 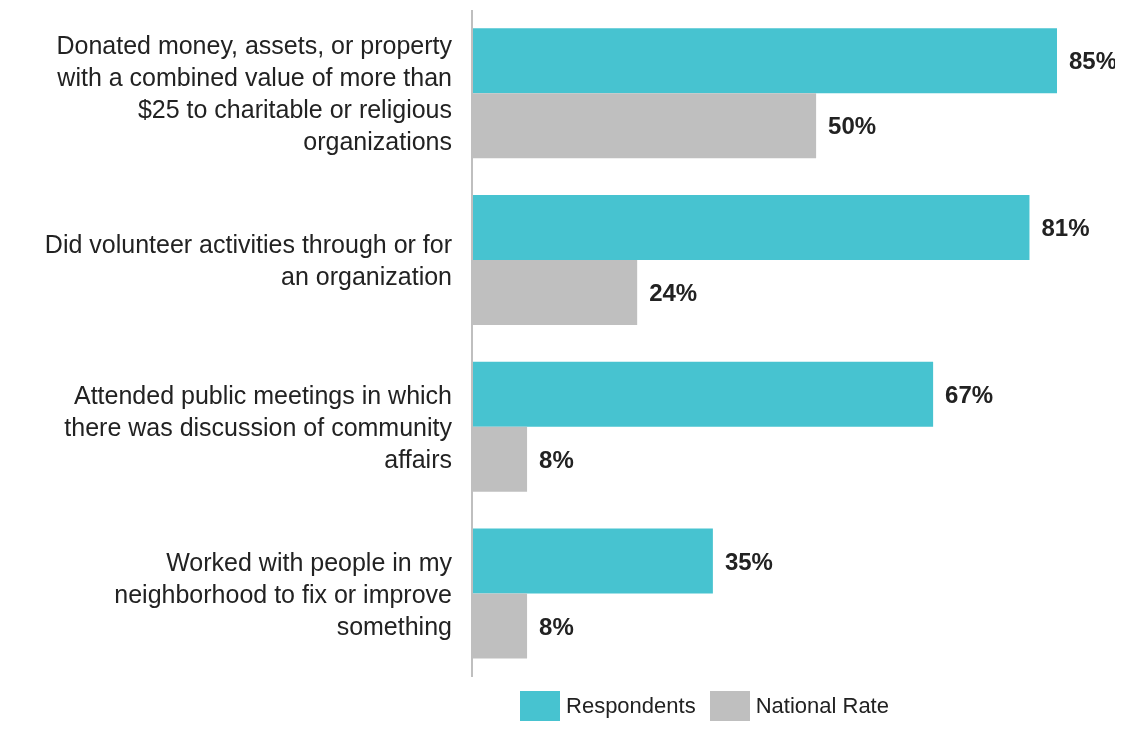 I want to click on data-label: 35%, so click(x=748, y=561).